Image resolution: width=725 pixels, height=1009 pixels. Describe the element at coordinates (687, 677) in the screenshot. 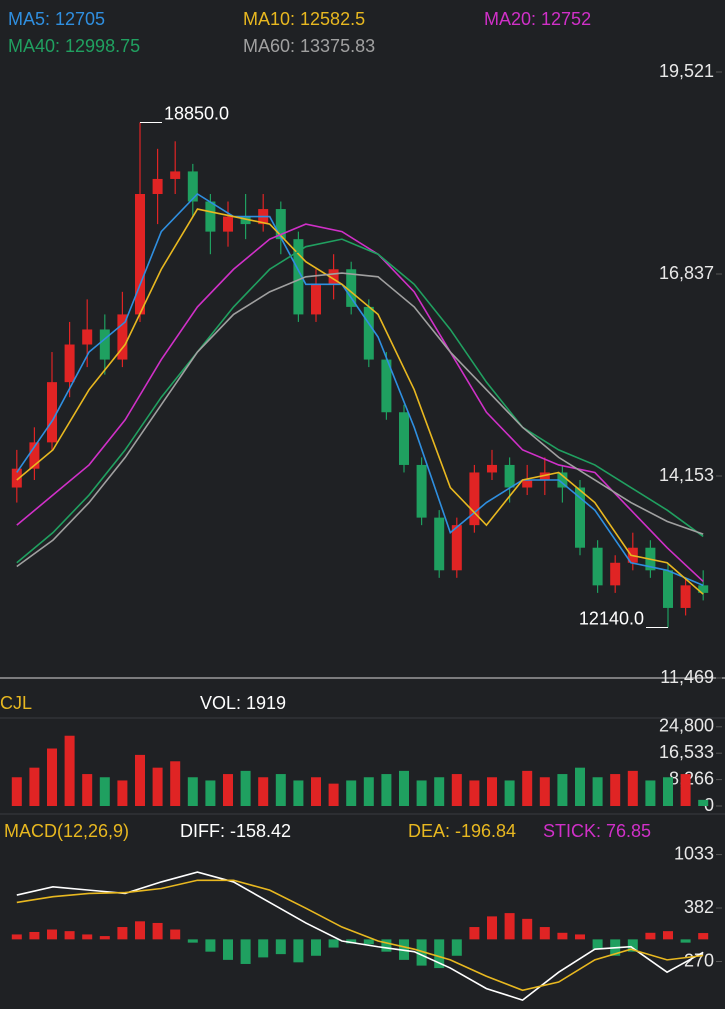

I see `y-tick-label: 11,469` at that location.